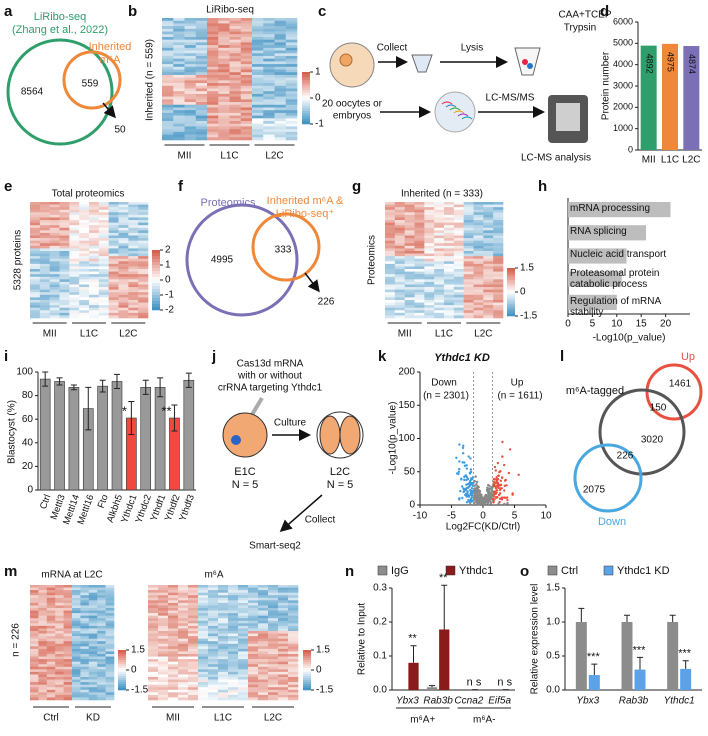  I want to click on y-axis-label: Relative to Input, so click(362, 639).